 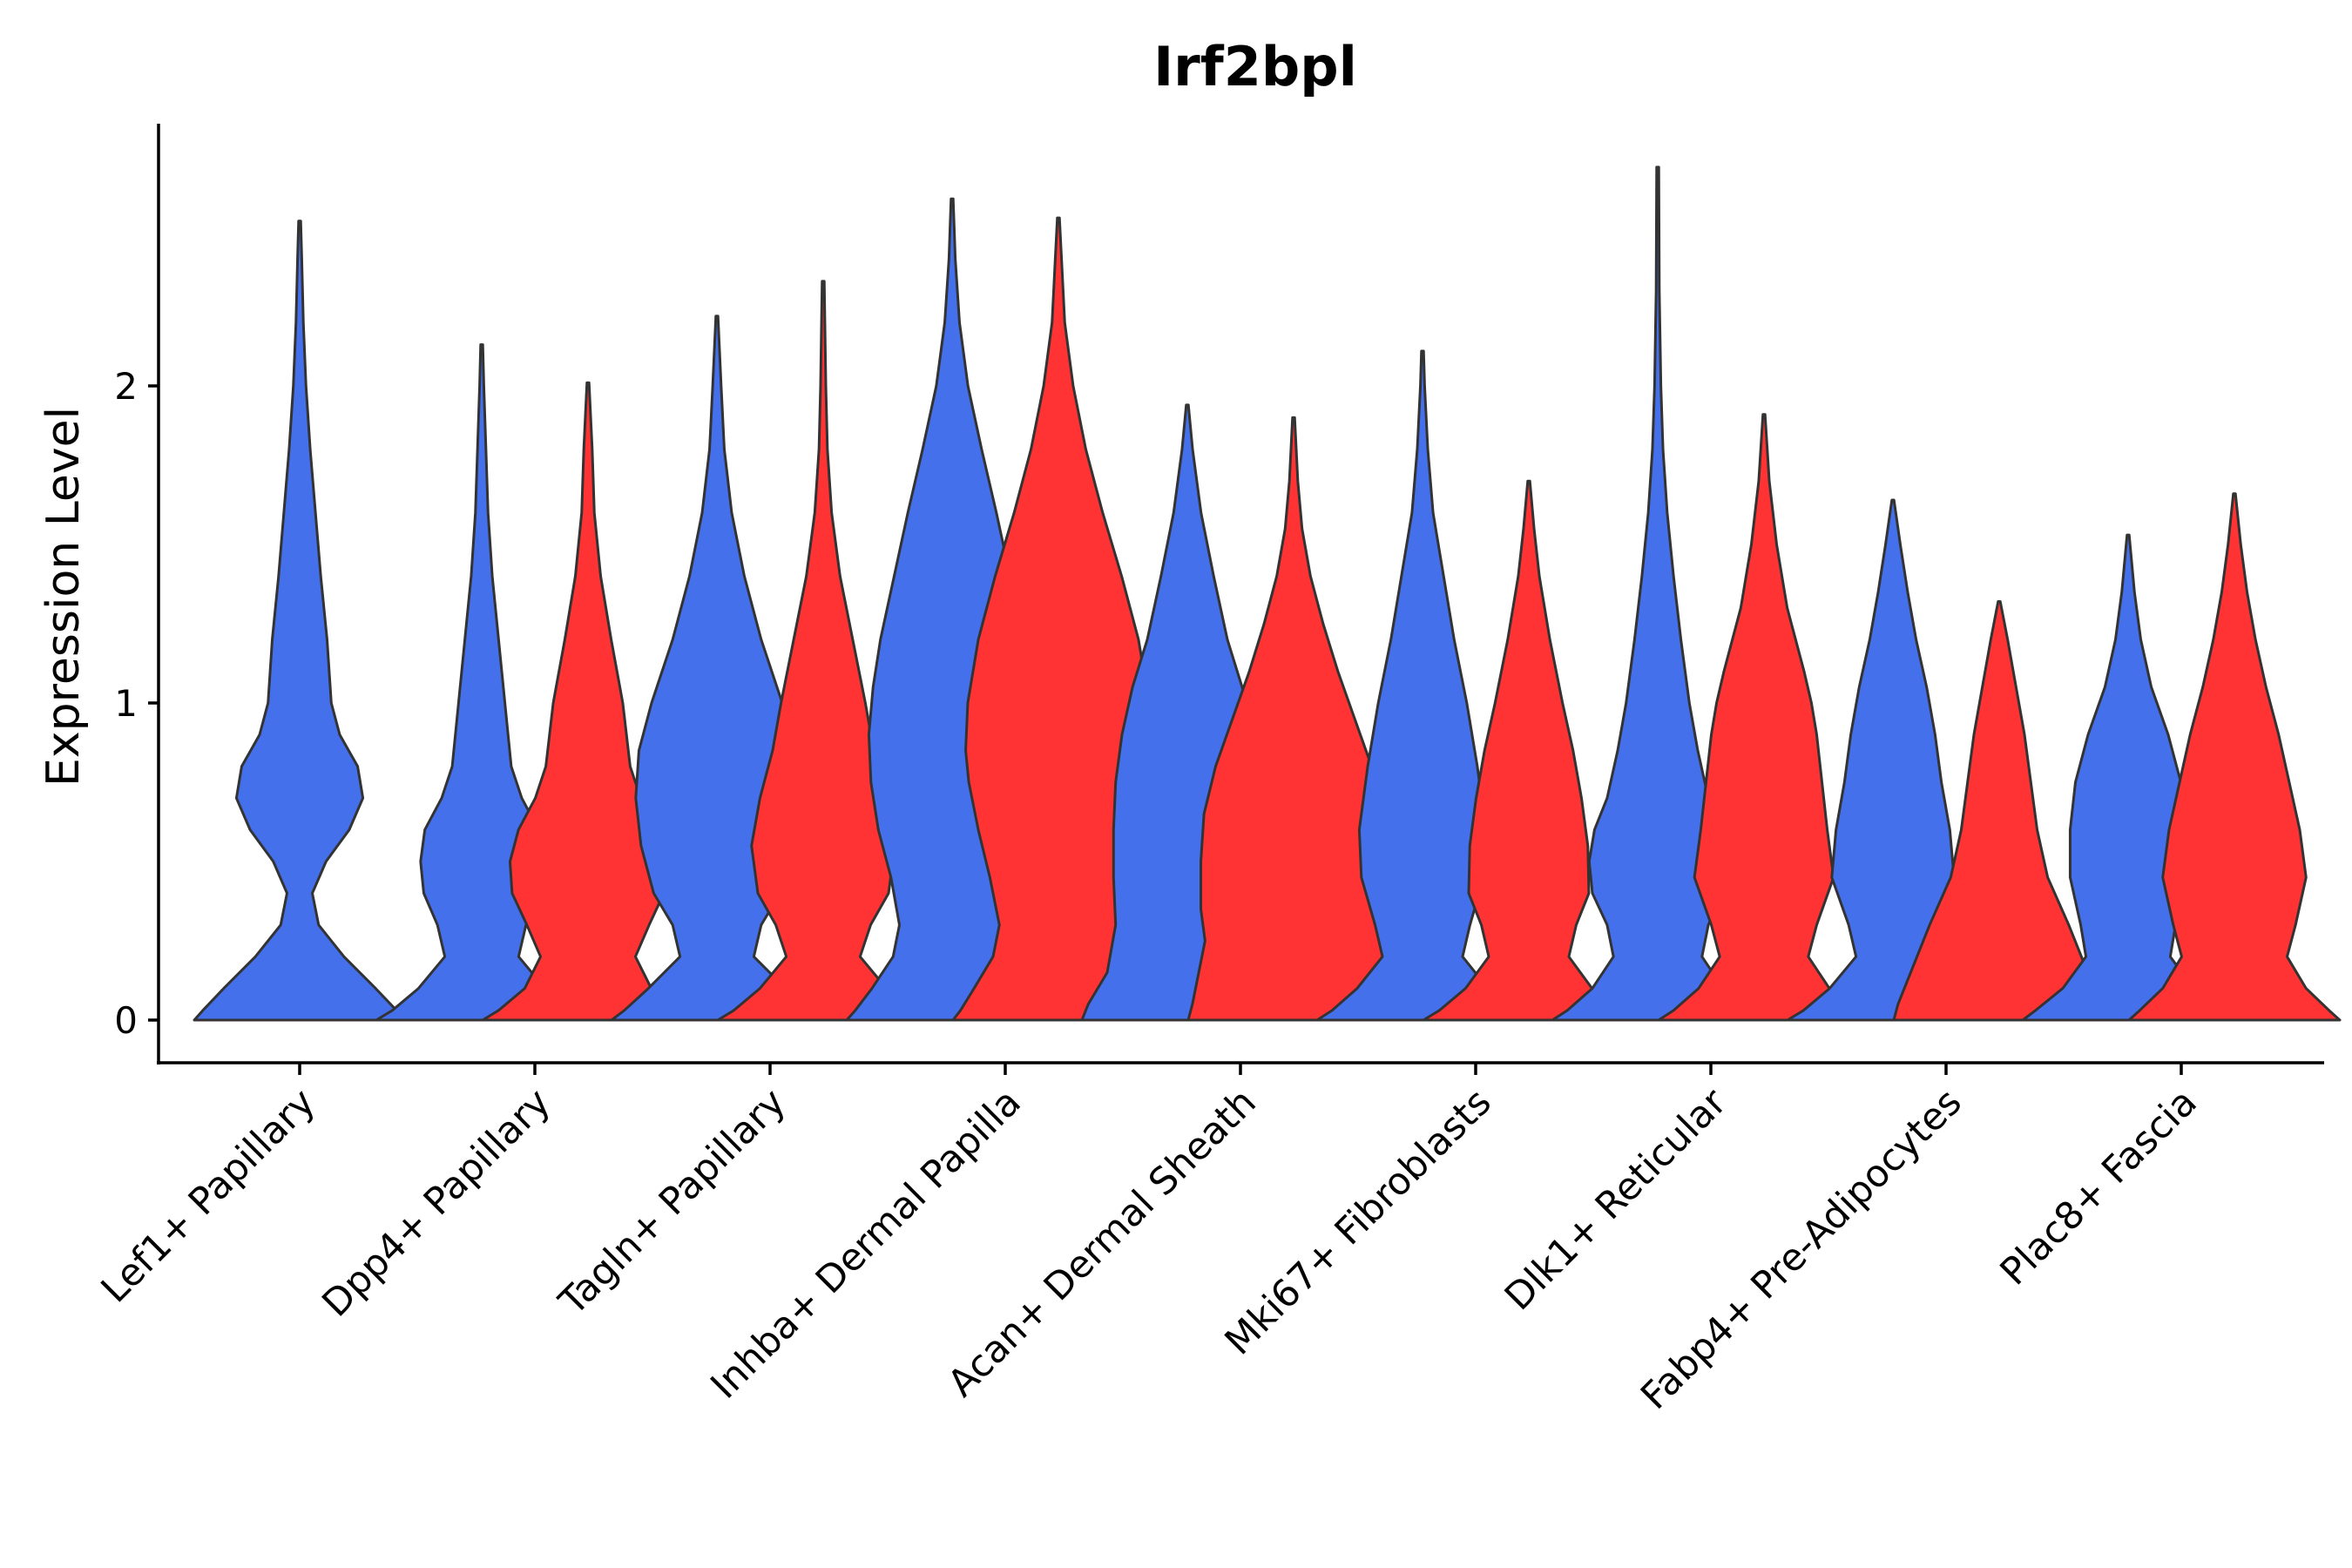 What do you see at coordinates (672, 1202) in the screenshot?
I see `x-tick-label-tagln-papillary: Tagln+ Papillary` at bounding box center [672, 1202].